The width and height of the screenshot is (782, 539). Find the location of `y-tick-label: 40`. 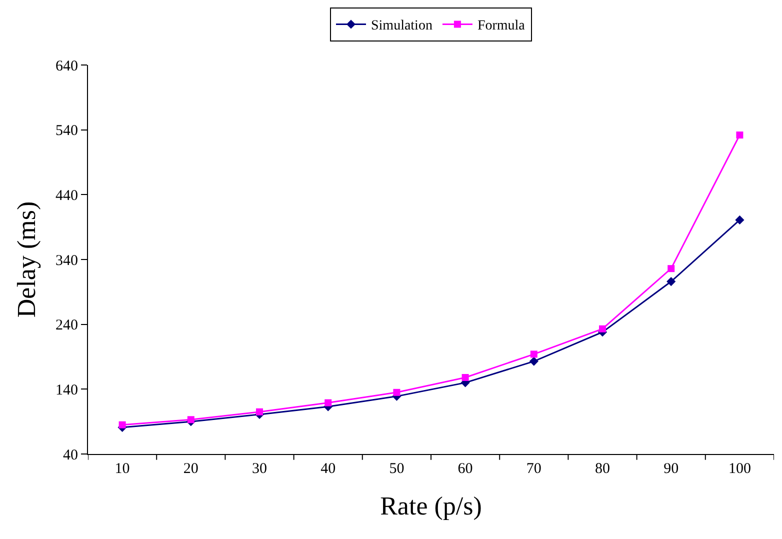

y-tick-label: 40 is located at coordinates (70, 455).